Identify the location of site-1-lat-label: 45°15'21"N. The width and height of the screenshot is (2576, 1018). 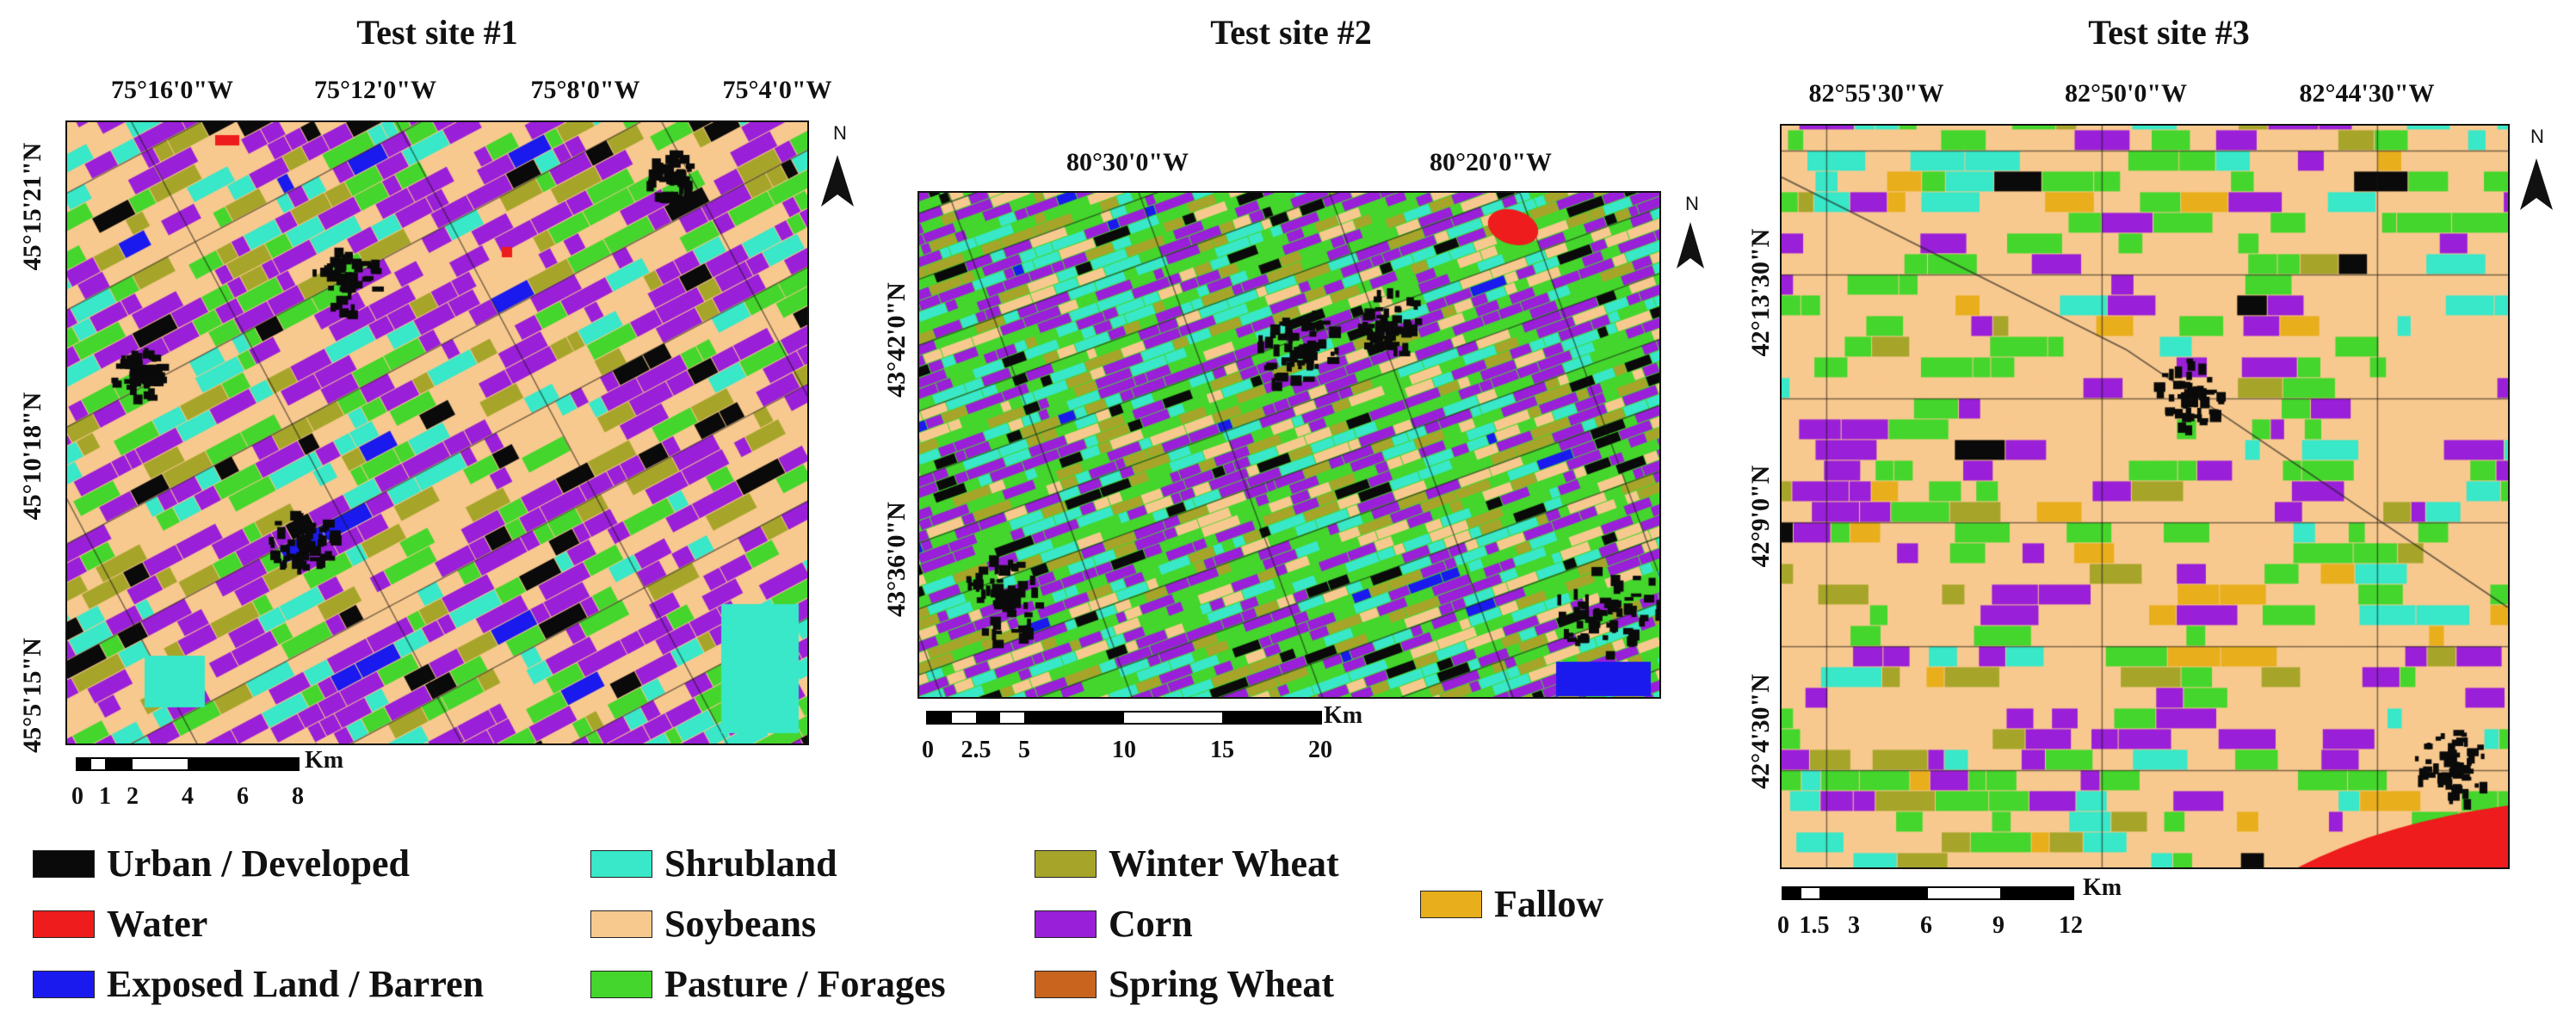
(32, 206).